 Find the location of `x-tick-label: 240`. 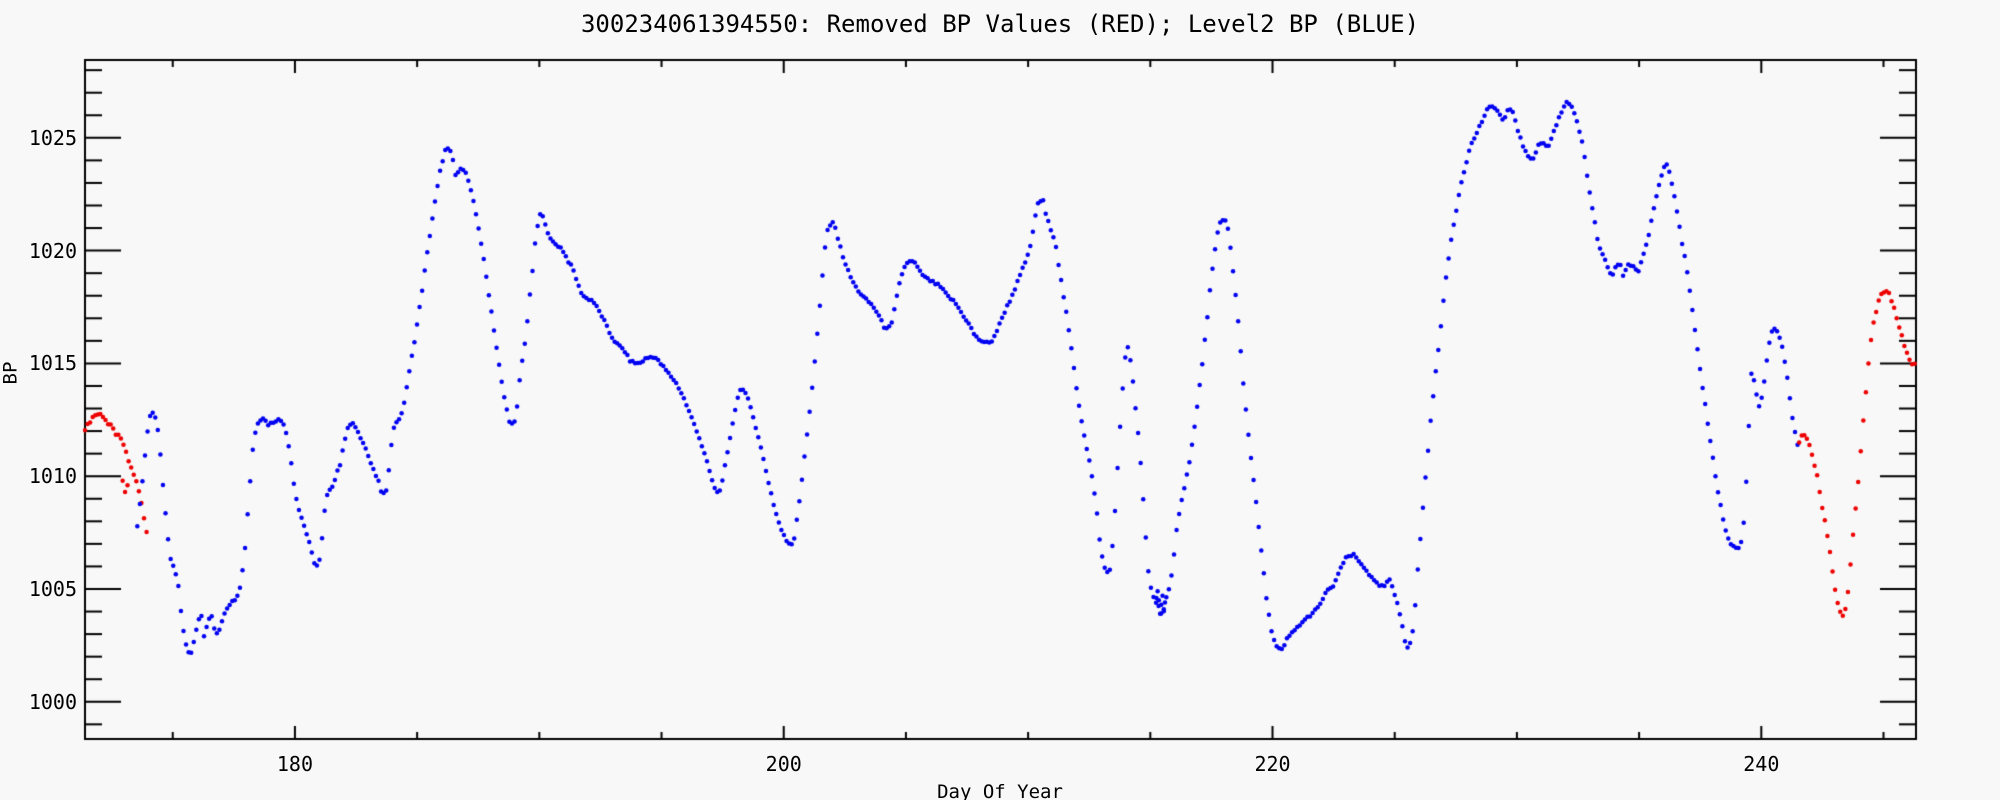

x-tick-label: 240 is located at coordinates (1761, 764).